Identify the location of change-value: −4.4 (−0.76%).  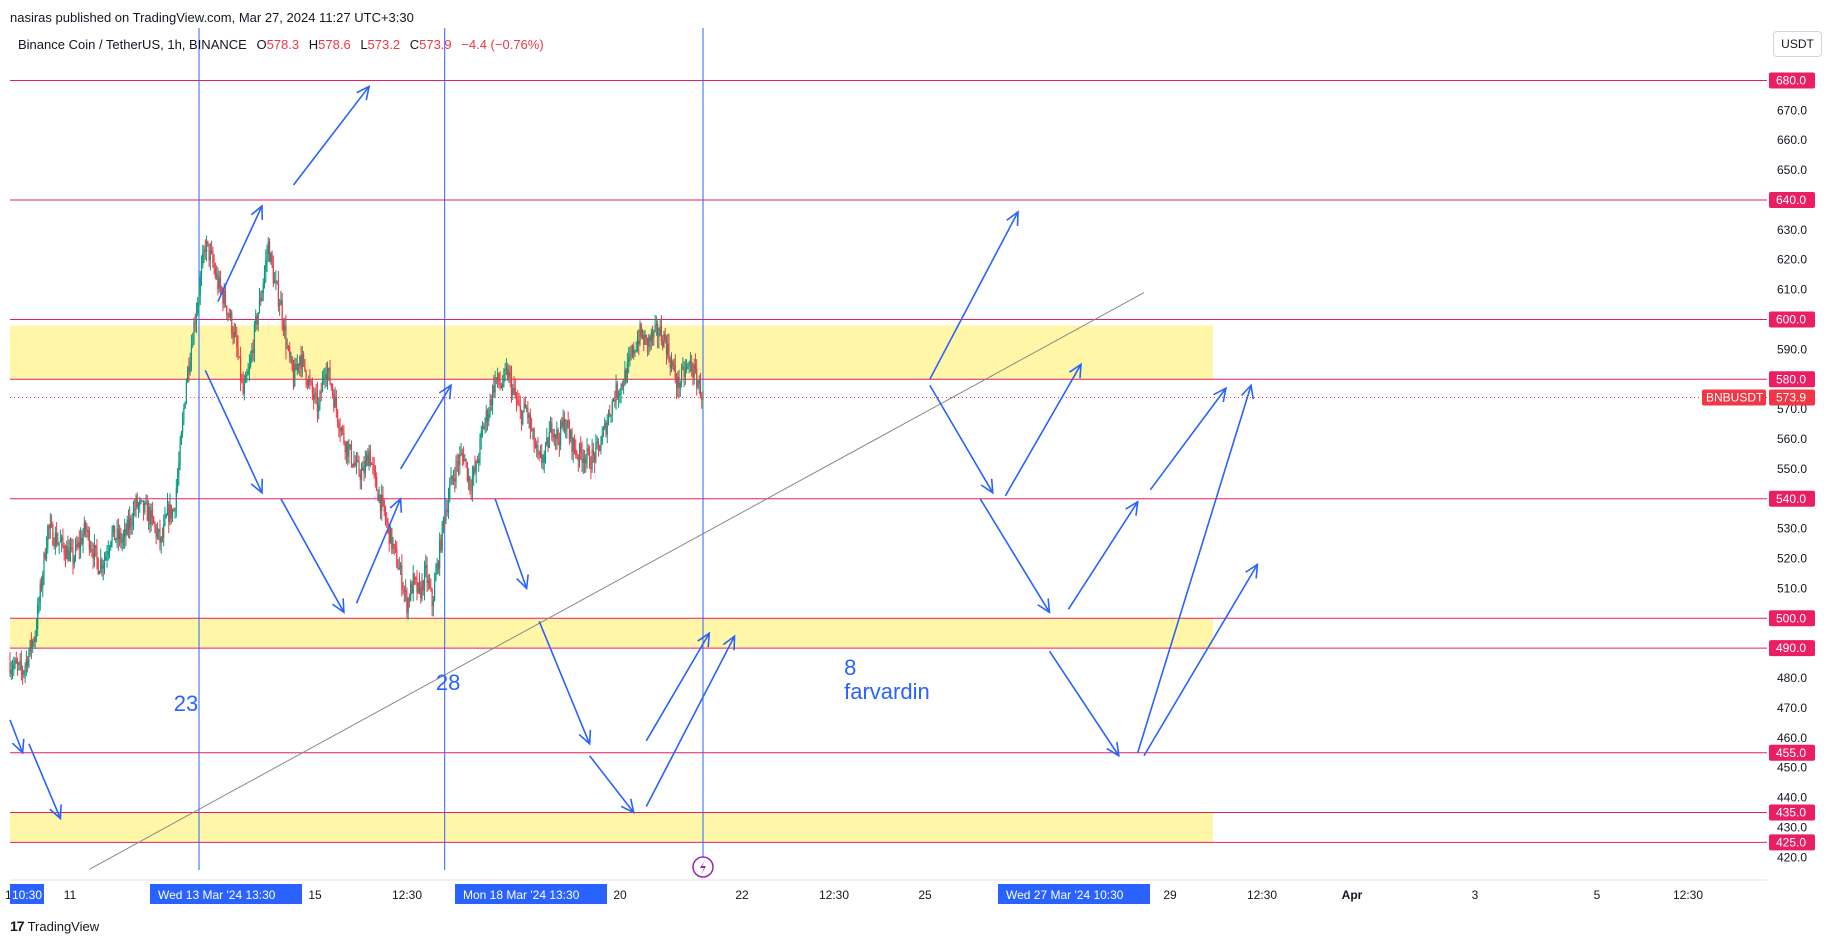
(502, 44).